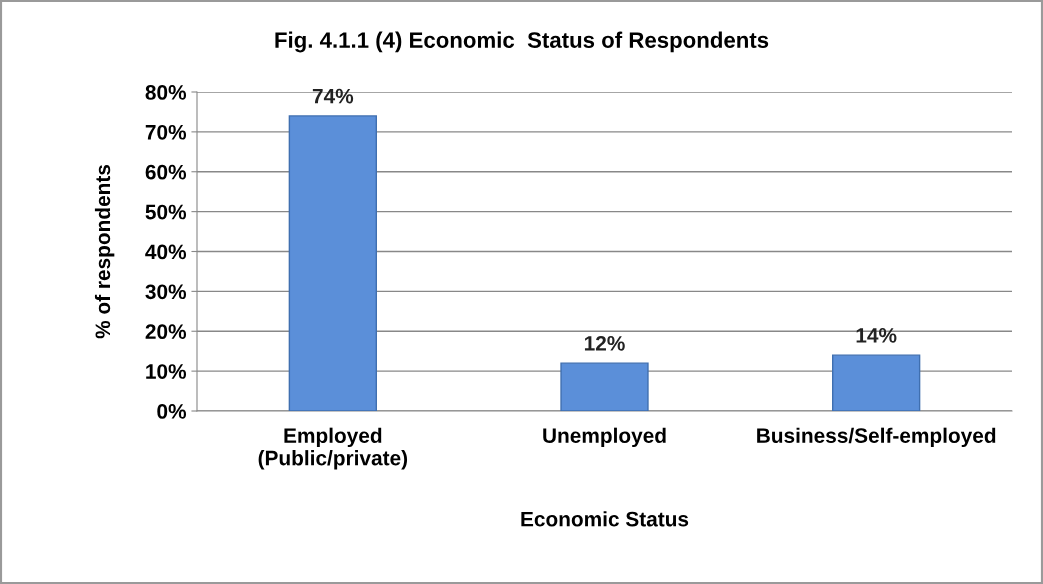  Describe the element at coordinates (333, 96) in the screenshot. I see `data-label: 74%` at that location.